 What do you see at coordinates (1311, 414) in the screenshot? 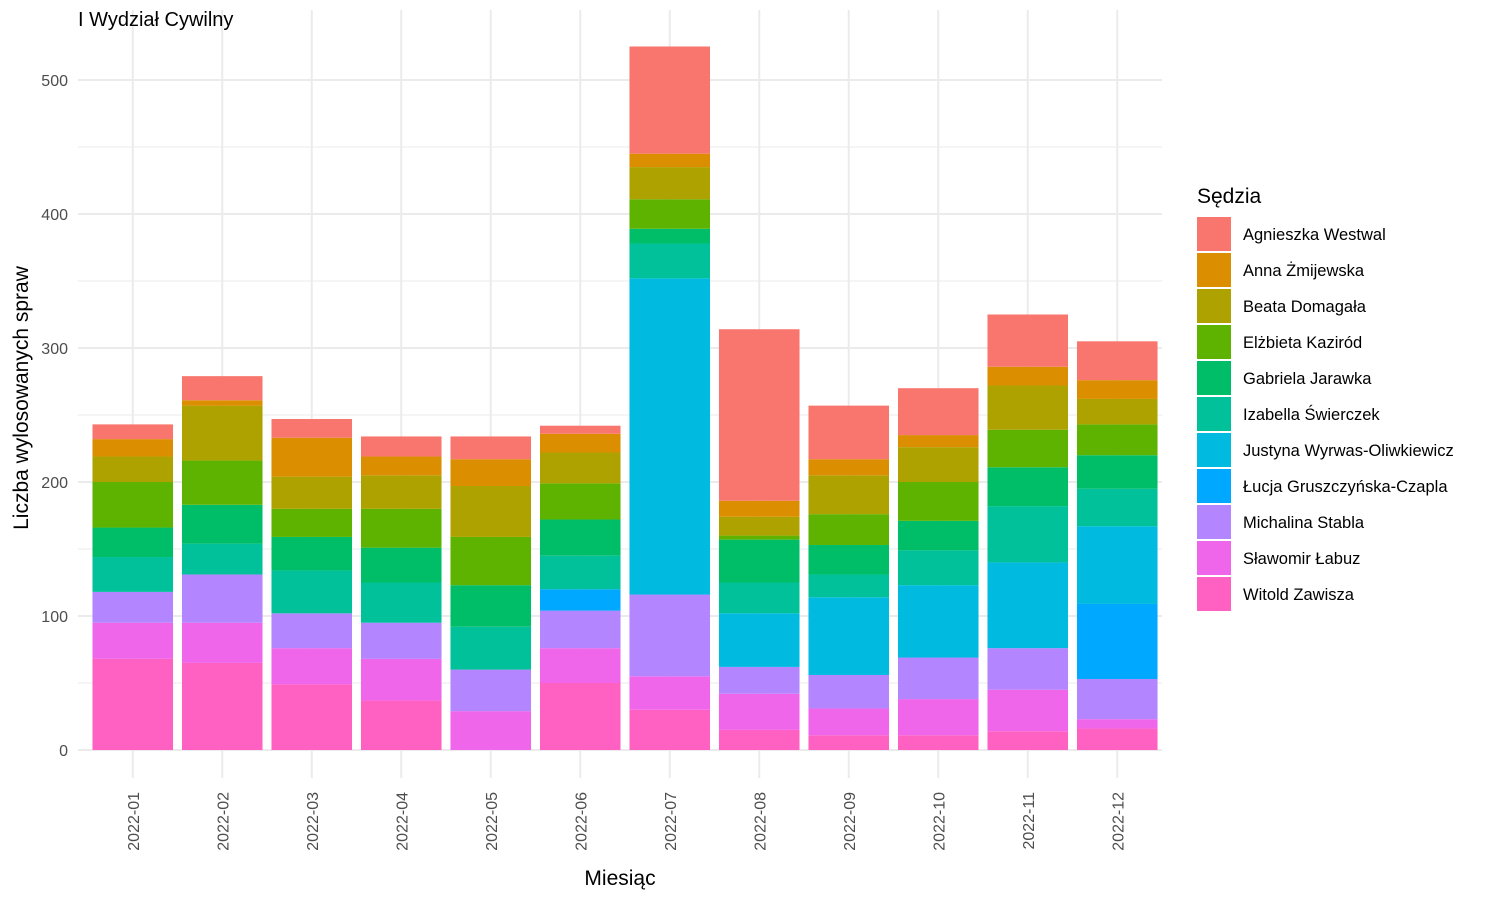
I see `legend-label: Izabella Świerczek` at bounding box center [1311, 414].